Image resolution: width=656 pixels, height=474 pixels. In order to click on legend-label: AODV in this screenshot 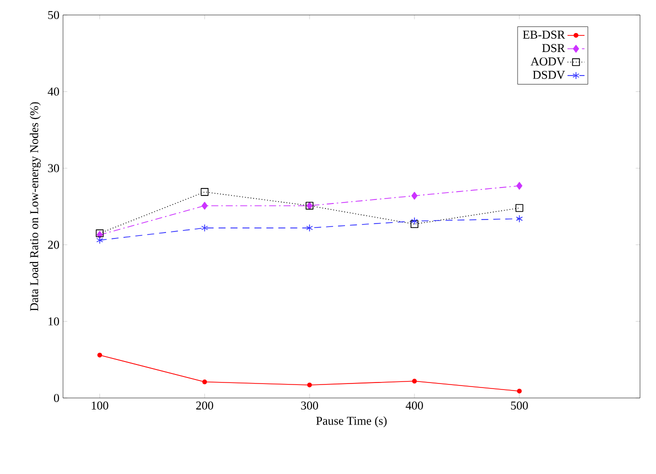, I will do `click(547, 61)`.